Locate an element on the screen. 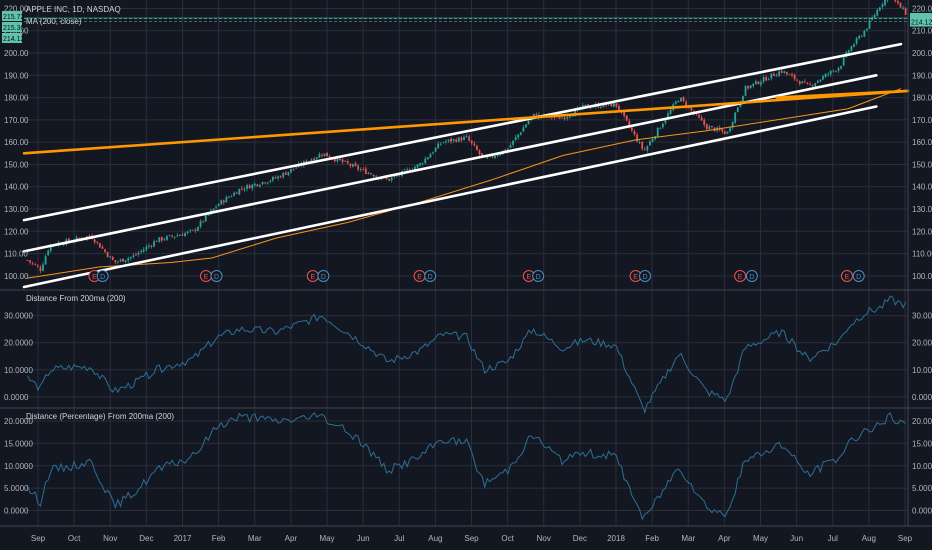 The height and width of the screenshot is (550, 932). y-tick-label-right: 120.00 is located at coordinates (922, 231).